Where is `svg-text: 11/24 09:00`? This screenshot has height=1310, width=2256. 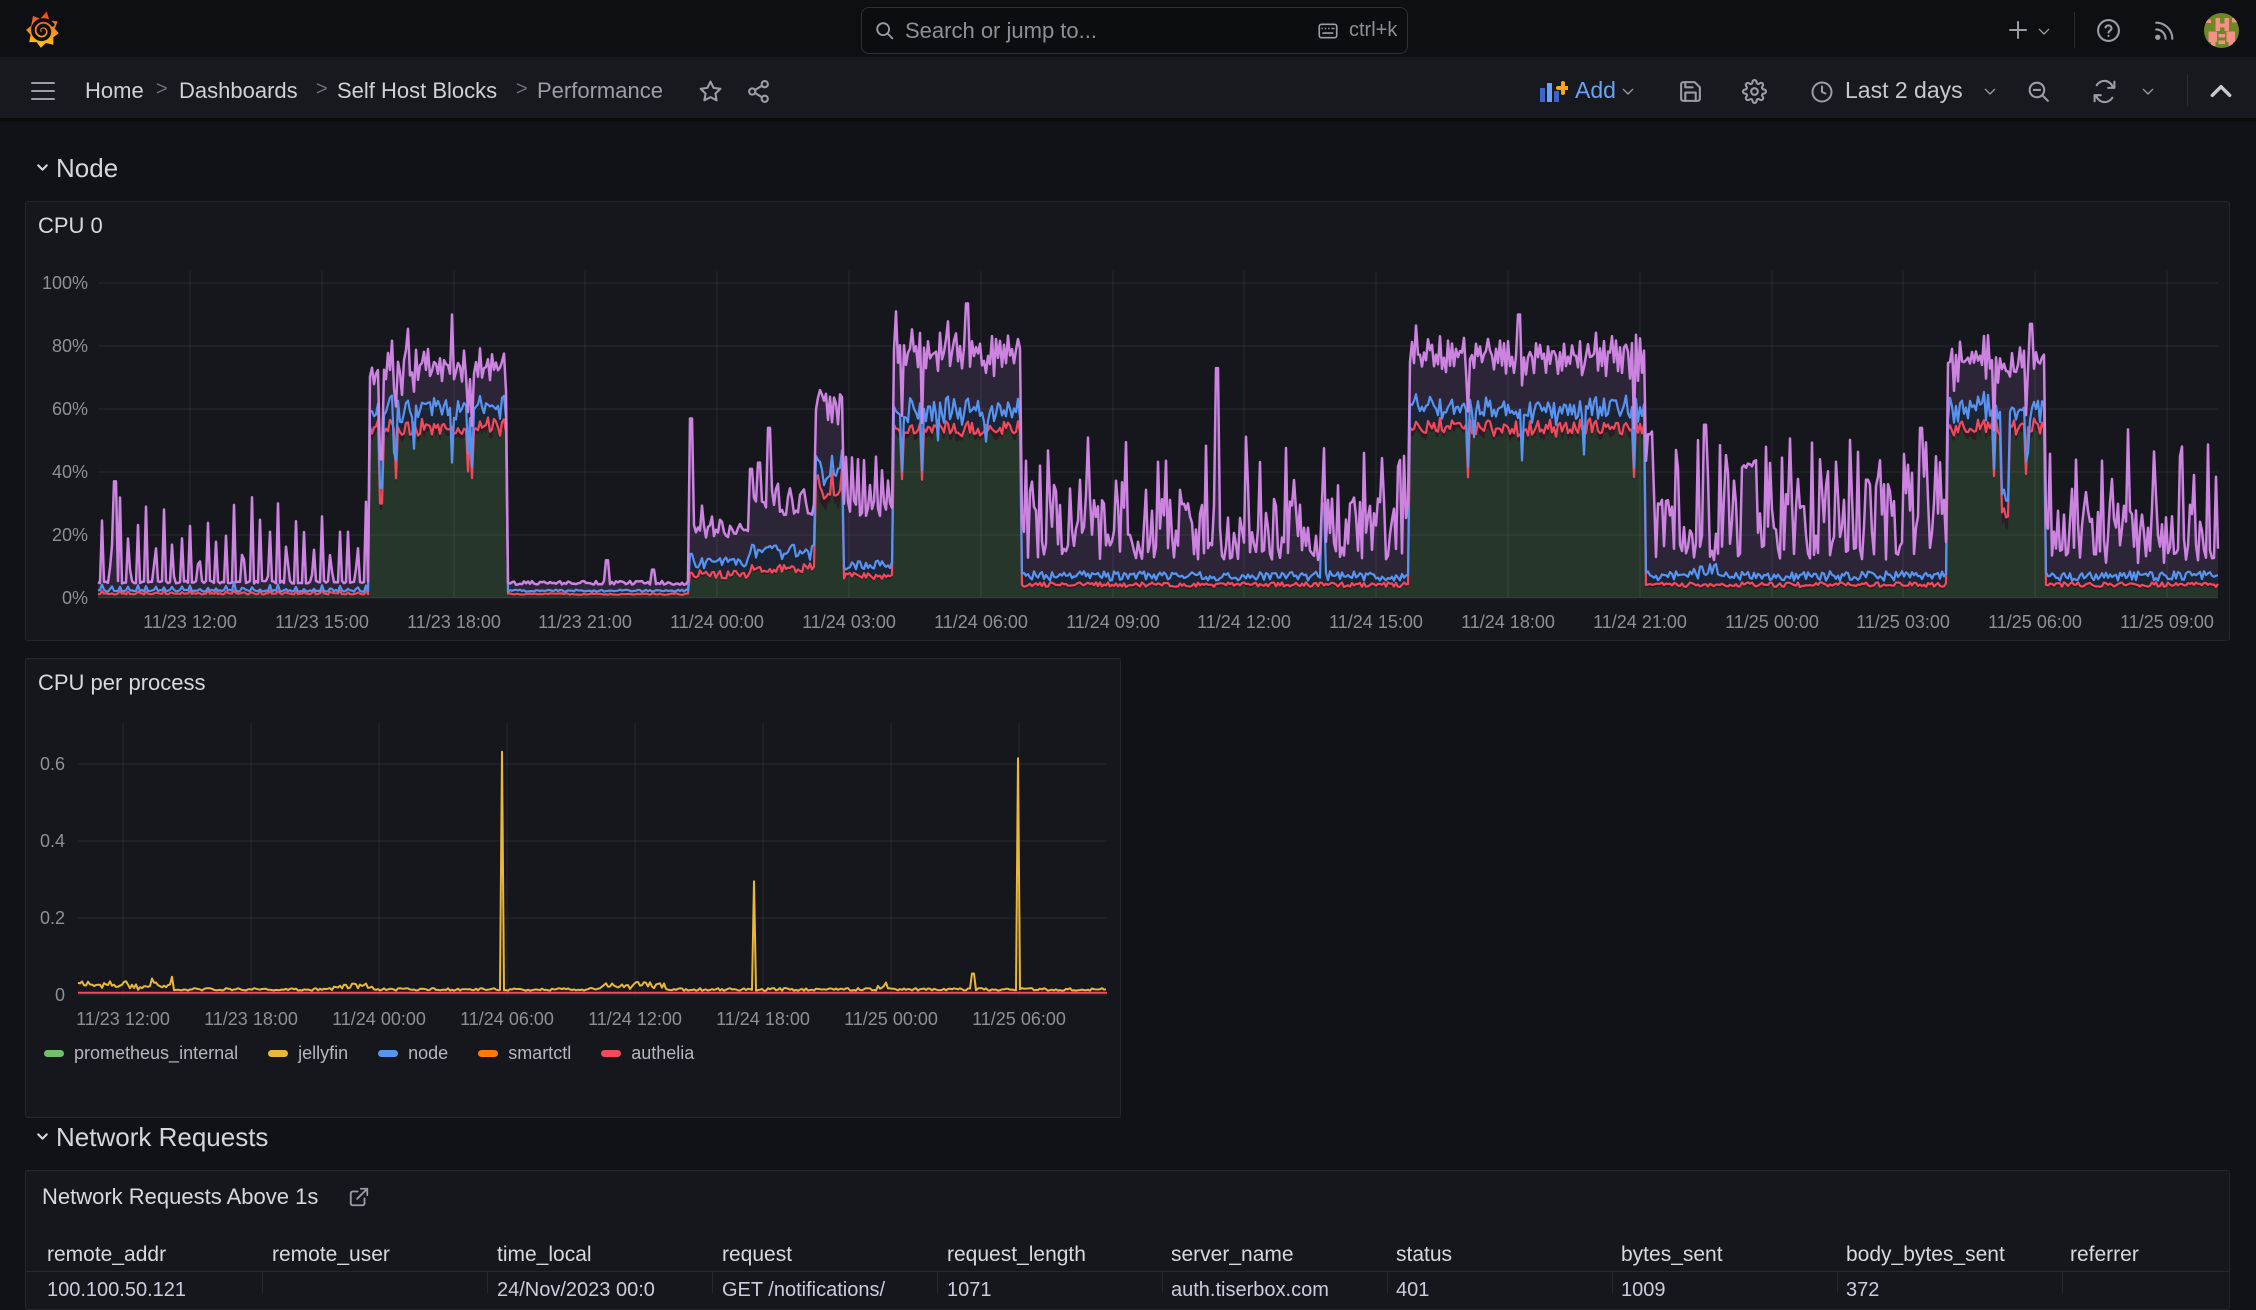
svg-text: 11/24 09:00 is located at coordinates (1113, 622).